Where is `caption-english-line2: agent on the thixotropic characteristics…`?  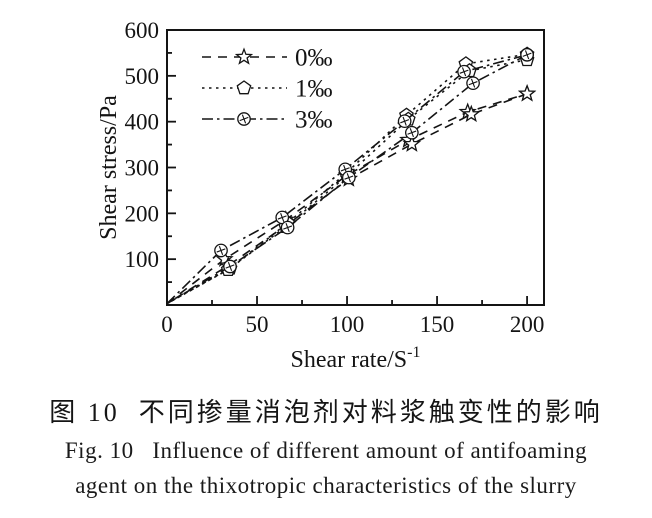
caption-english-line2: agent on the thixotropic characteristics… is located at coordinates (326, 485).